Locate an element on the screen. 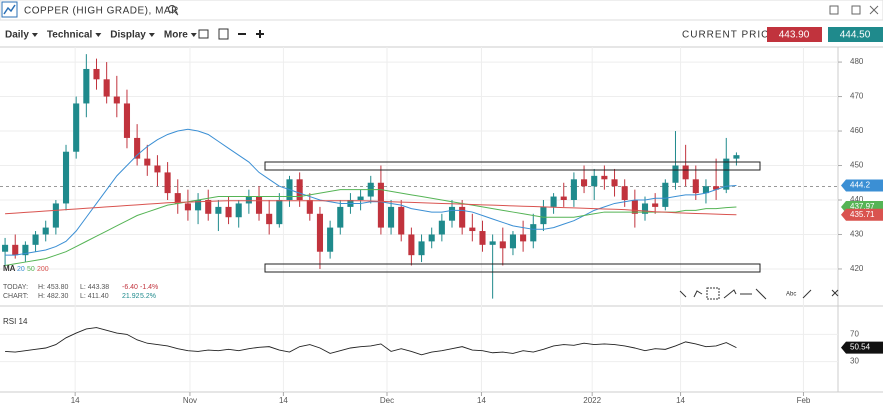  tool-ray is located at coordinates (761, 294).